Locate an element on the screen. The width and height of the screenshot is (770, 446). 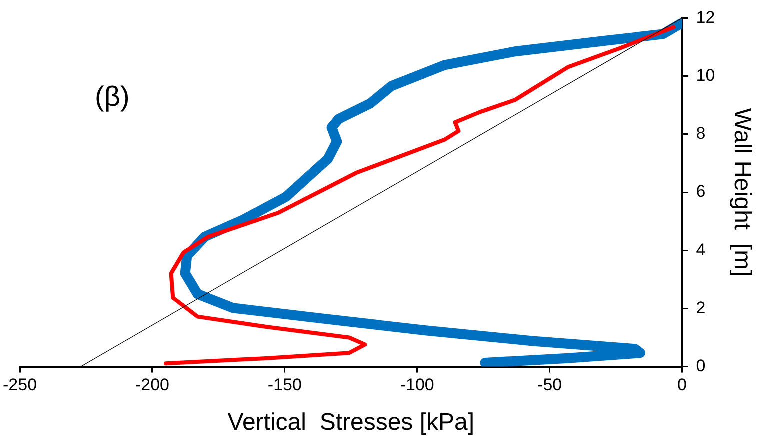
x-axis-title: Vertical Stresses [kPa] is located at coordinates (351, 422).